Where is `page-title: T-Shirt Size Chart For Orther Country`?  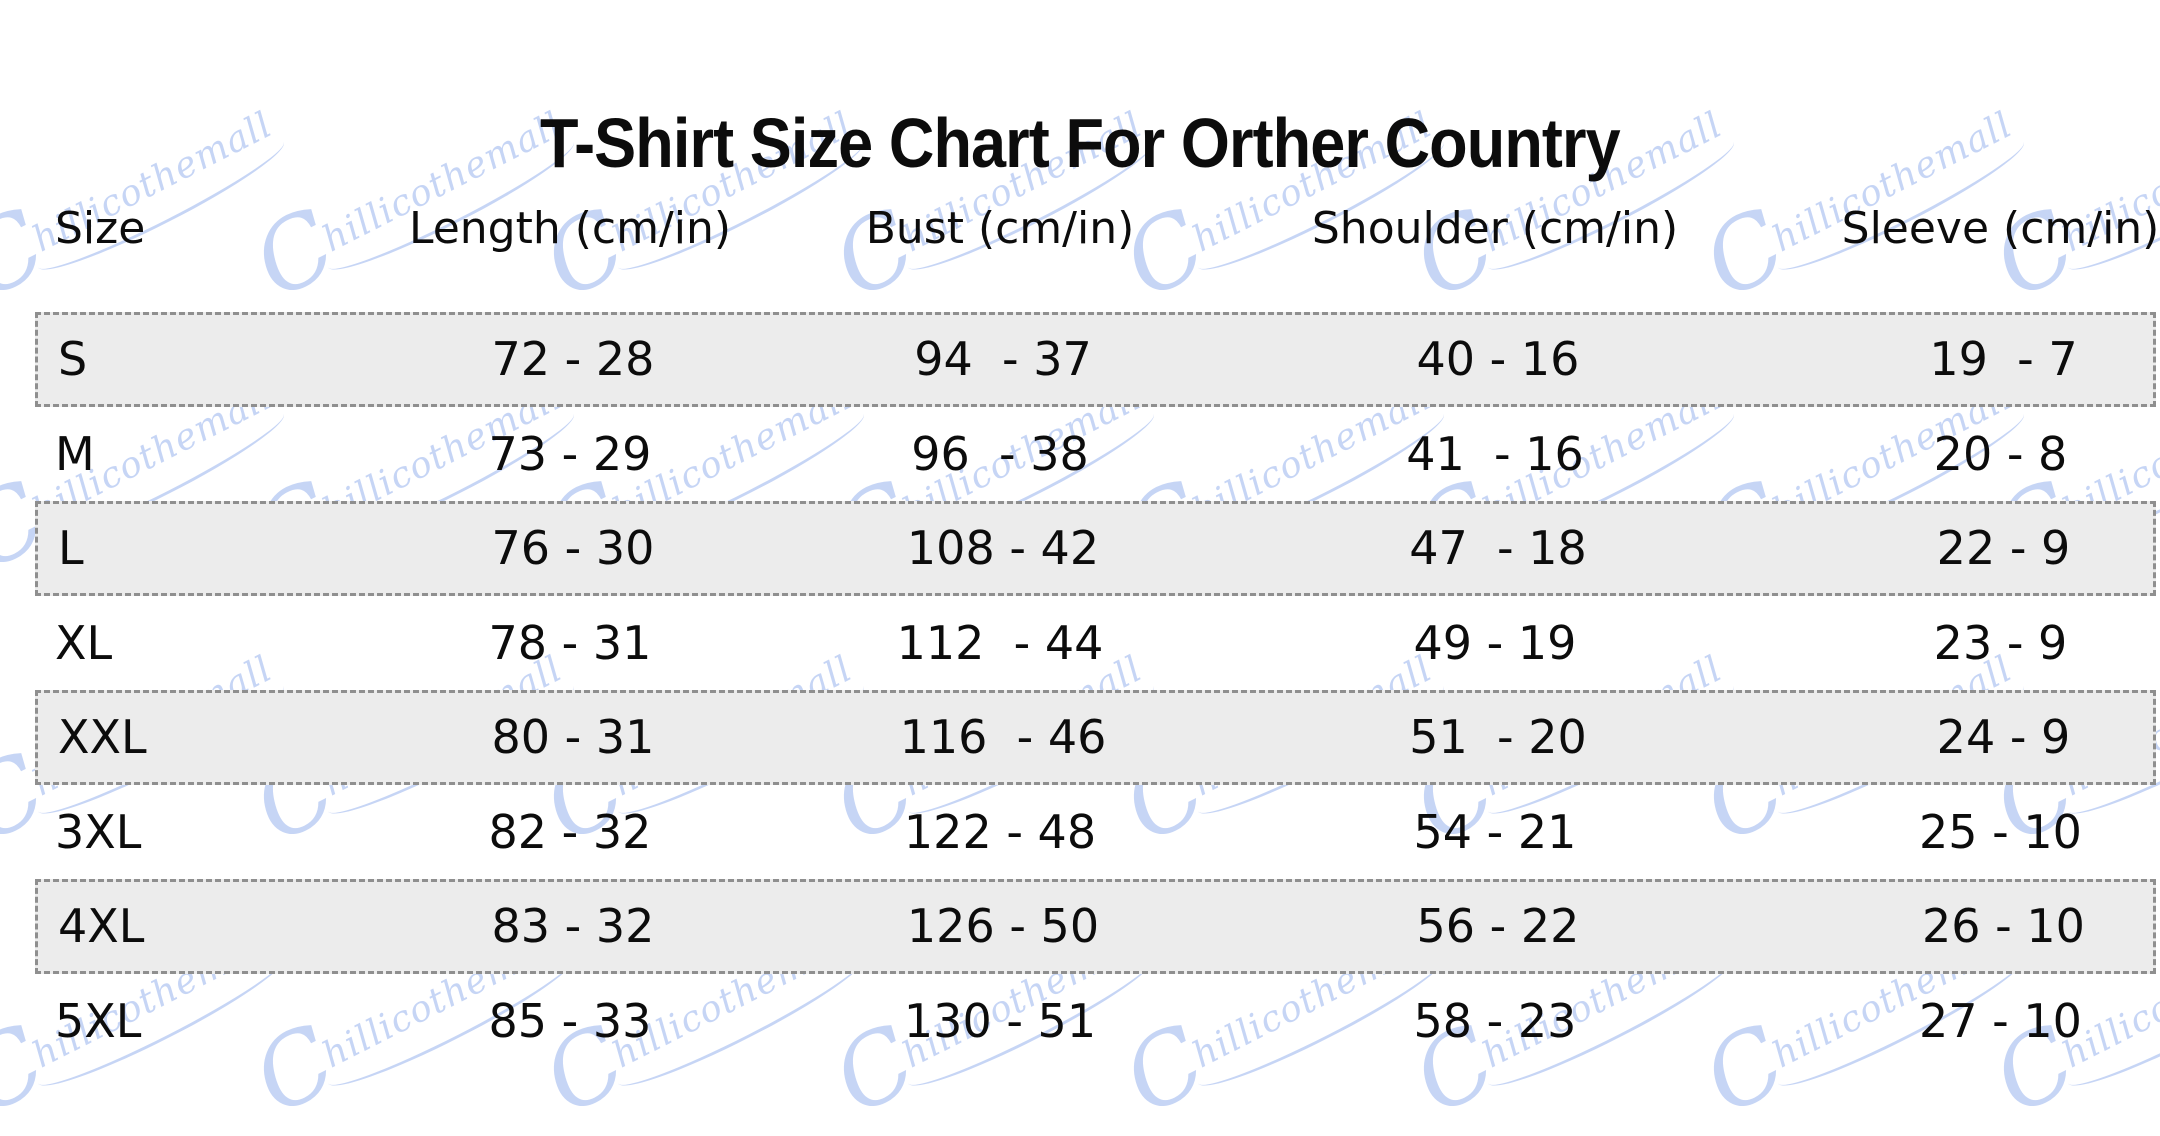 page-title: T-Shirt Size Chart For Orther Country is located at coordinates (1080, 142).